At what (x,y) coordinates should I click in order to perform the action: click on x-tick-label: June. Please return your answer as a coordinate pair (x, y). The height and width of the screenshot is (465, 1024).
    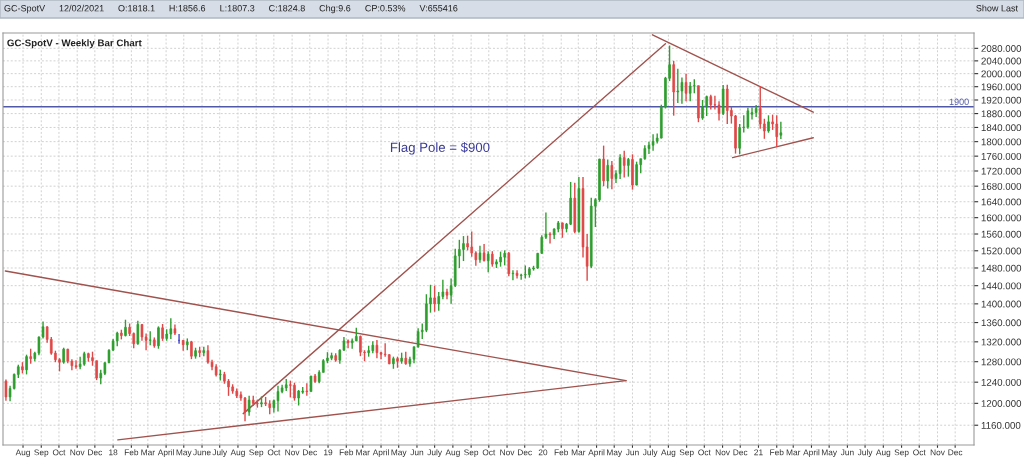
    Looking at the image, I should click on (202, 452).